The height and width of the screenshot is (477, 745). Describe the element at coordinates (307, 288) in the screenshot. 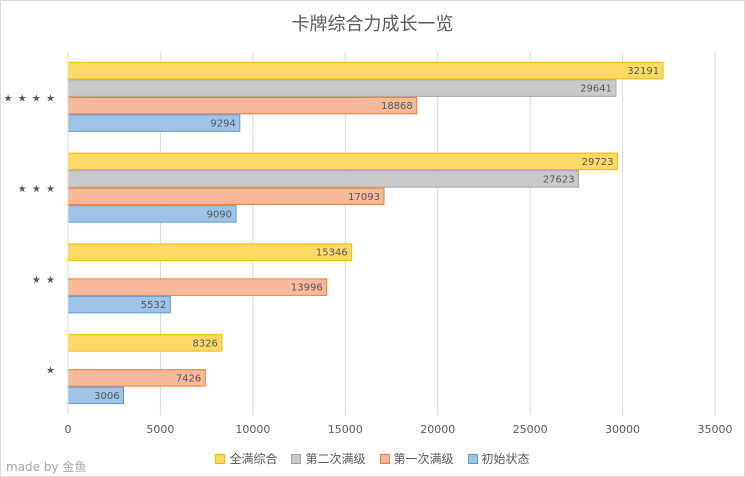

I see `data-label: 13996` at that location.